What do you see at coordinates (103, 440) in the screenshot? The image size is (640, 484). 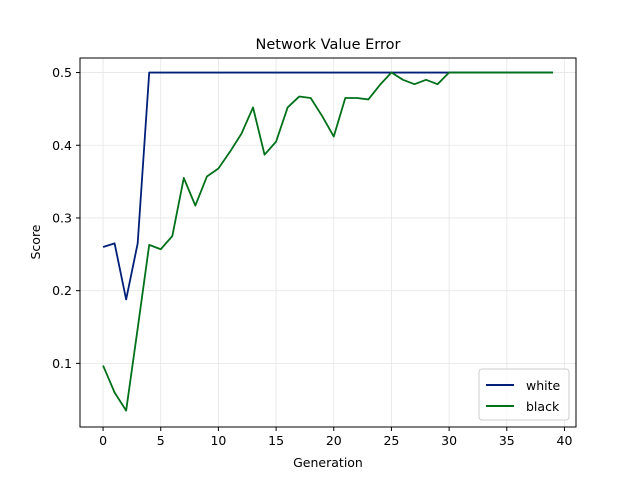 I see `x-tick-label: 0` at bounding box center [103, 440].